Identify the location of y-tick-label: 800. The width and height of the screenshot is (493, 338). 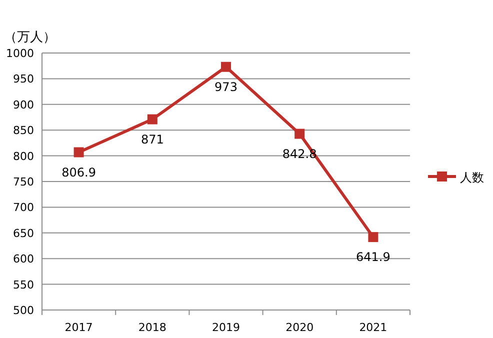
(23, 156).